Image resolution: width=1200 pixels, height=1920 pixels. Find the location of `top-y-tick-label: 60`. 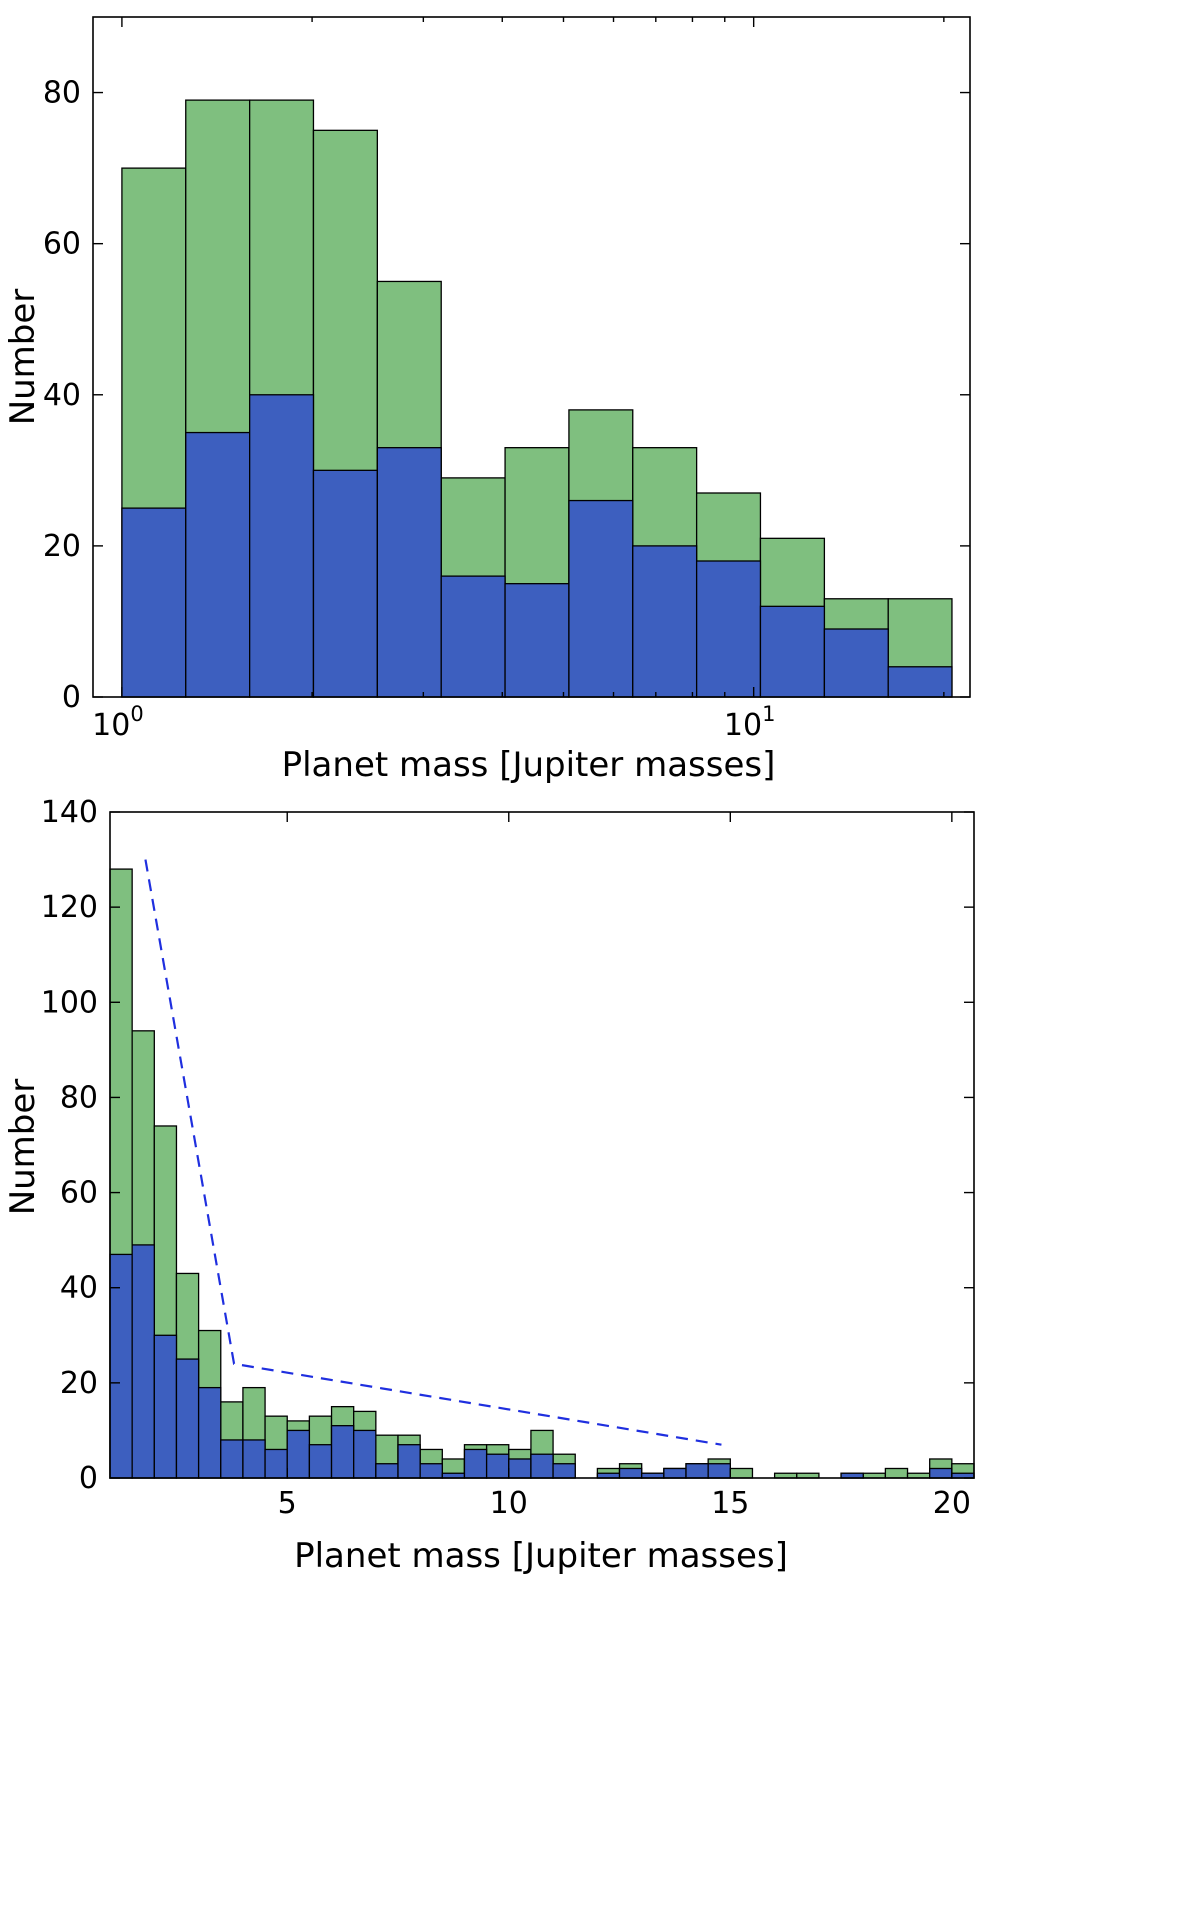

top-y-tick-label: 60 is located at coordinates (62, 244).